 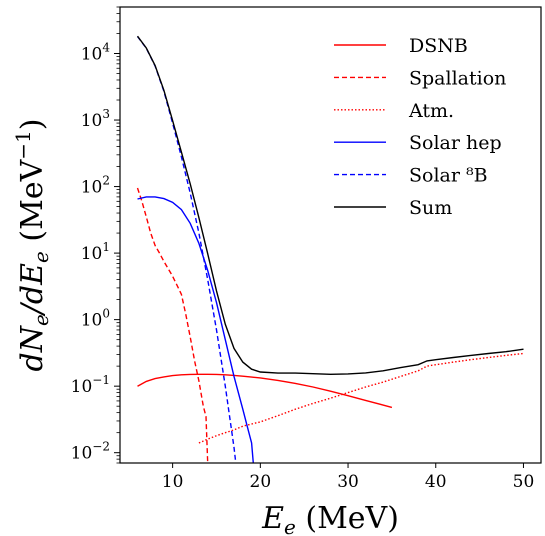 What do you see at coordinates (430, 208) in the screenshot?
I see `legend-label: Sum` at bounding box center [430, 208].